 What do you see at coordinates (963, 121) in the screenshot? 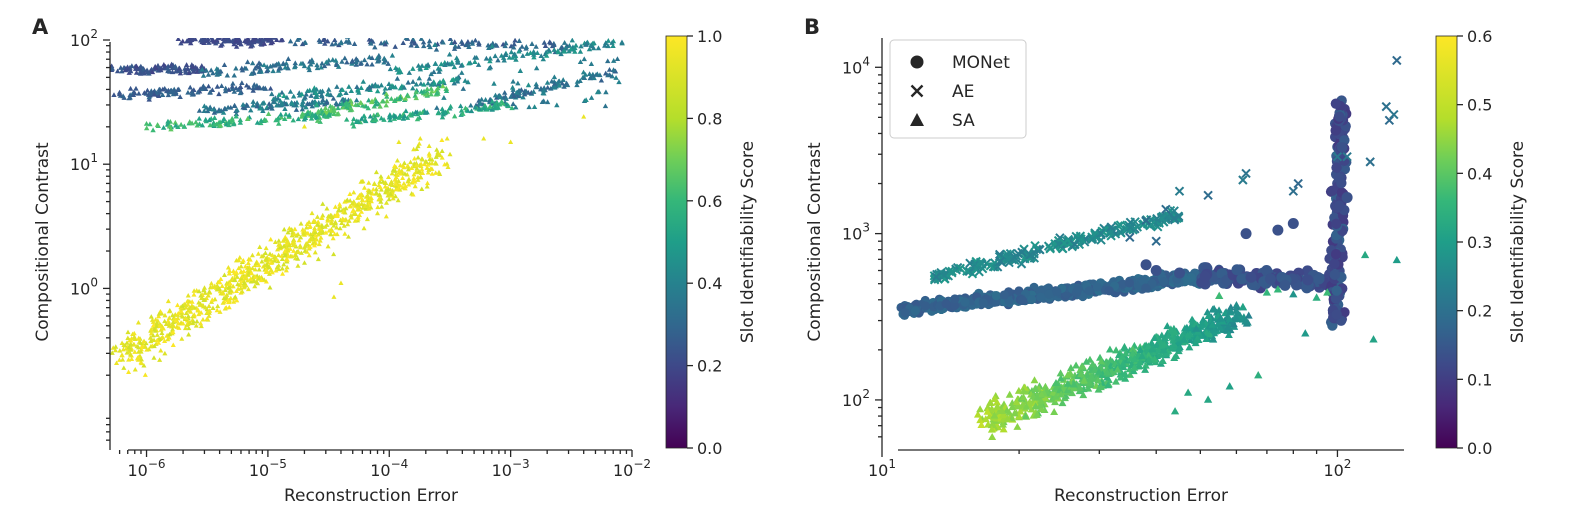
I see `legend-label-sa: SA` at bounding box center [963, 121].